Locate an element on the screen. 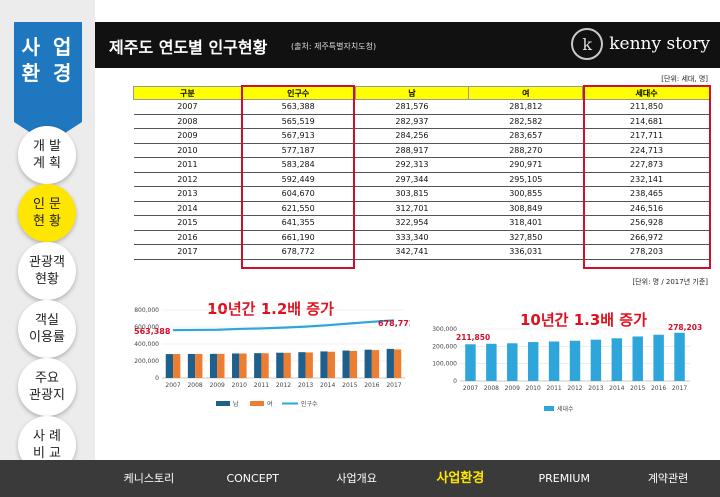 This screenshot has width=720, height=497. table-cell: 312,701 is located at coordinates (412, 208).